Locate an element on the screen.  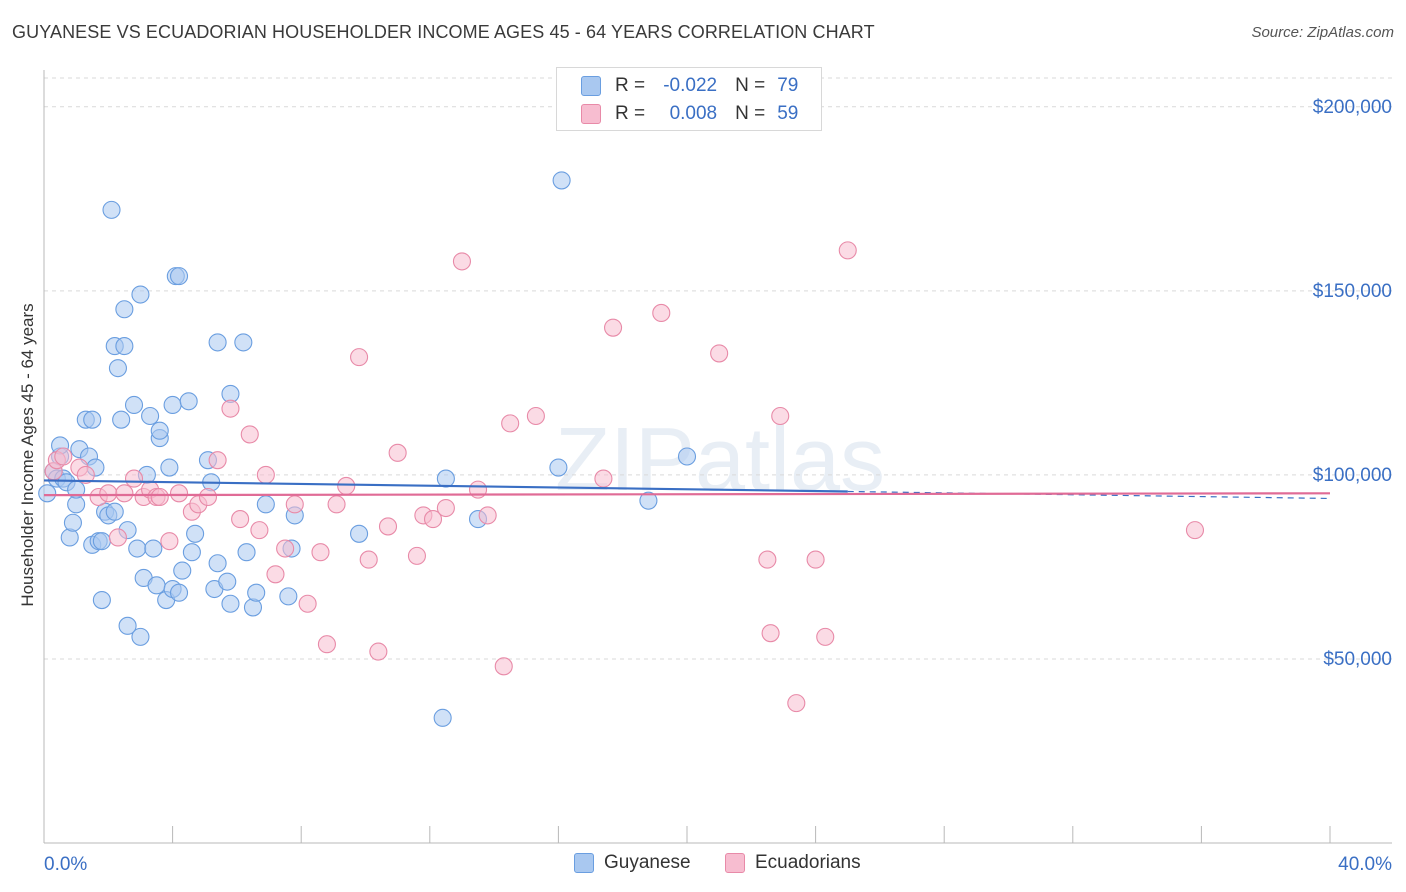
legend-n-value-ecuadorians: 59 is located at coordinates (788, 113).